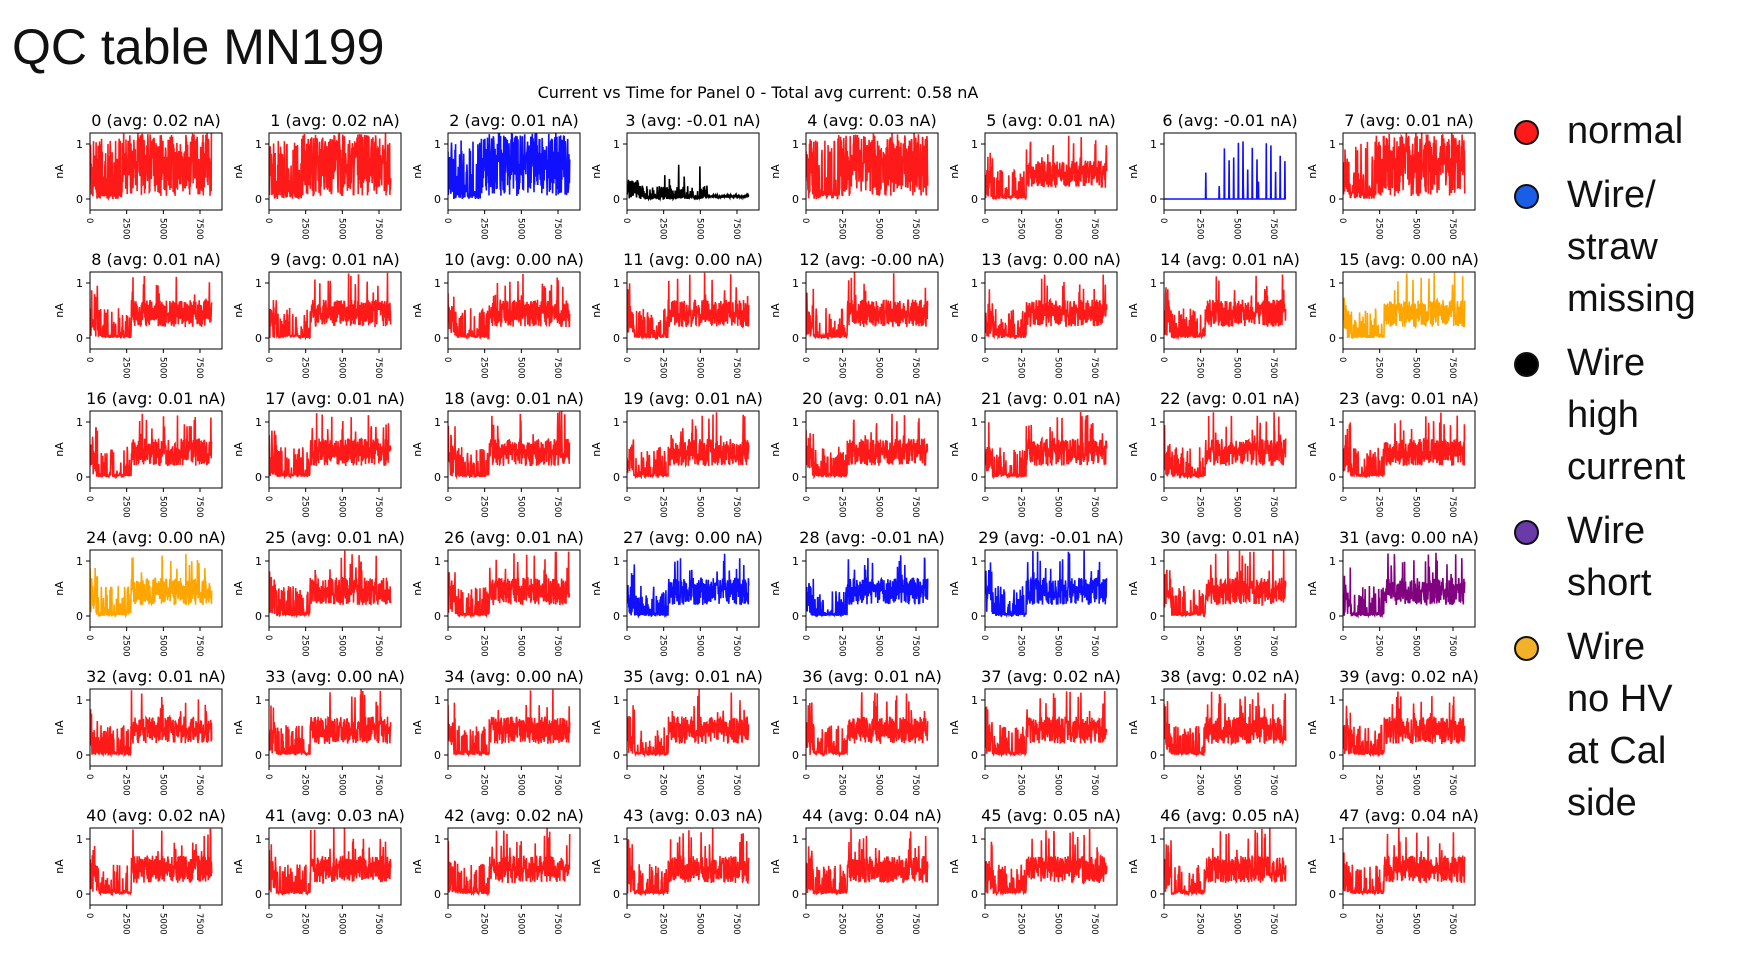 This screenshot has height=972, width=1738. I want to click on panel-2: 2 (avg: 0.01 nA) 0 1 nA 0 2500 5000 7500, so click(496, 175).